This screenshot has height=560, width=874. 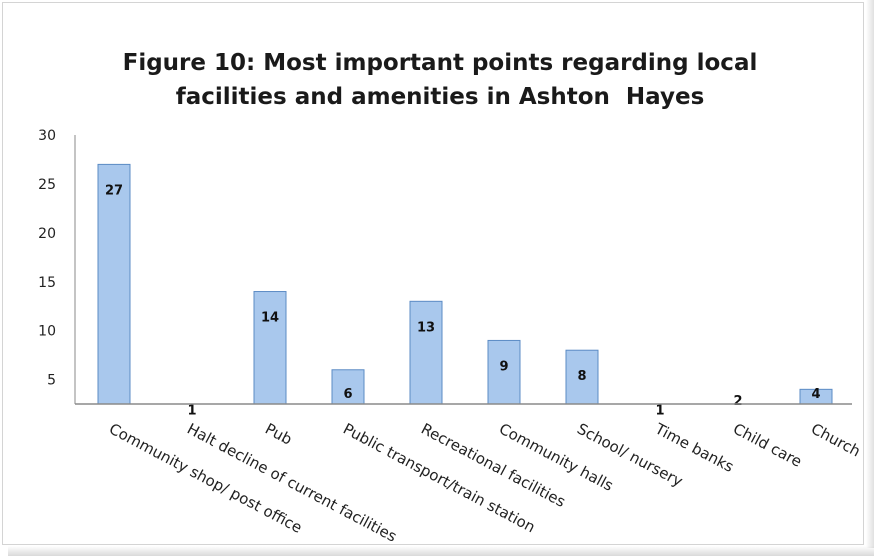 I want to click on y-tick-label: 25, so click(x=47, y=185).